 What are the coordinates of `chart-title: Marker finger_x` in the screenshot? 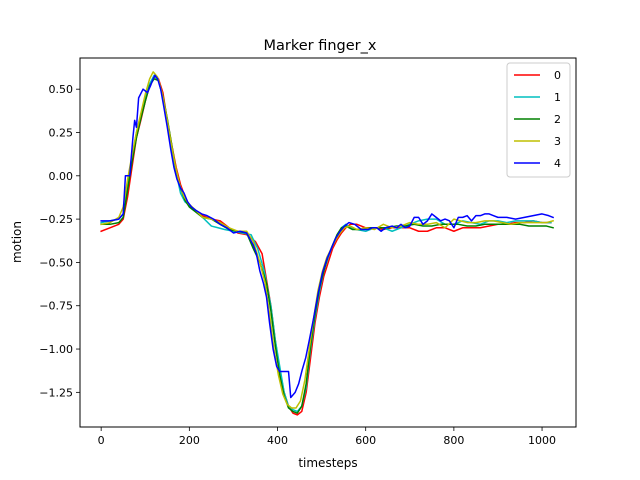 It's located at (320, 46).